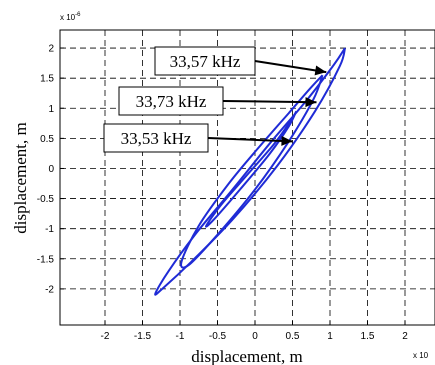 The image size is (435, 365). I want to click on y-tick-label: 0.5, so click(47, 139).